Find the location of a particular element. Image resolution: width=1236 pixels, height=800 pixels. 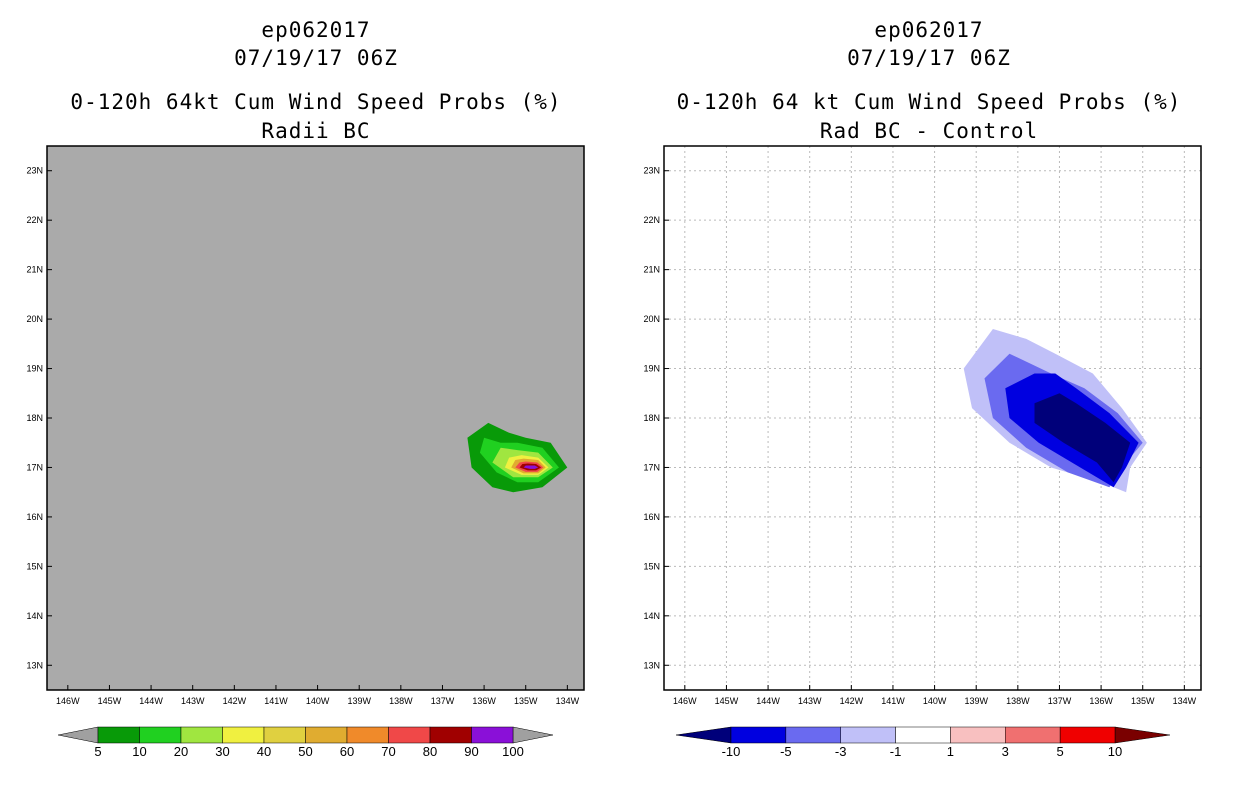

right-x-tick-label: 137W is located at coordinates (1060, 701).